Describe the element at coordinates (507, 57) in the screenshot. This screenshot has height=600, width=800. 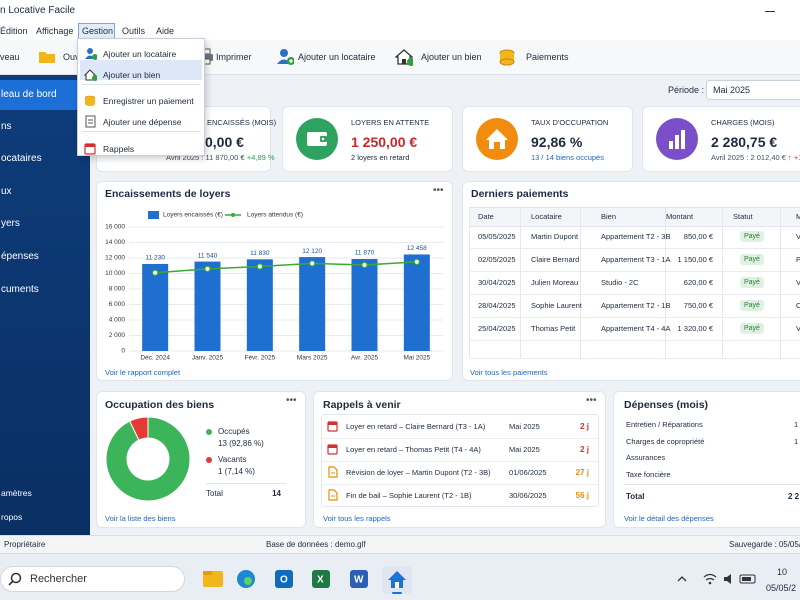
I see `payments-icon` at that location.